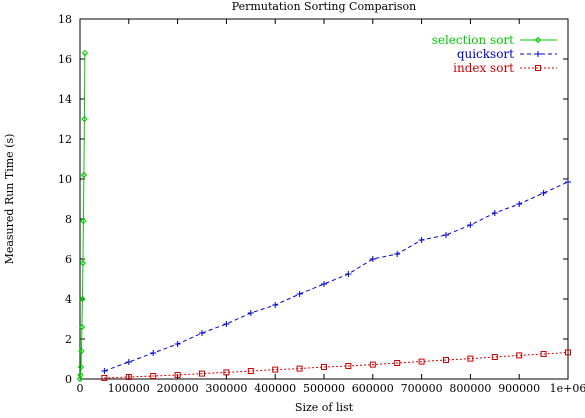 This screenshot has height=418, width=585. Describe the element at coordinates (9, 199) in the screenshot. I see `y-axis-label: Measured Run Time (s)` at that location.